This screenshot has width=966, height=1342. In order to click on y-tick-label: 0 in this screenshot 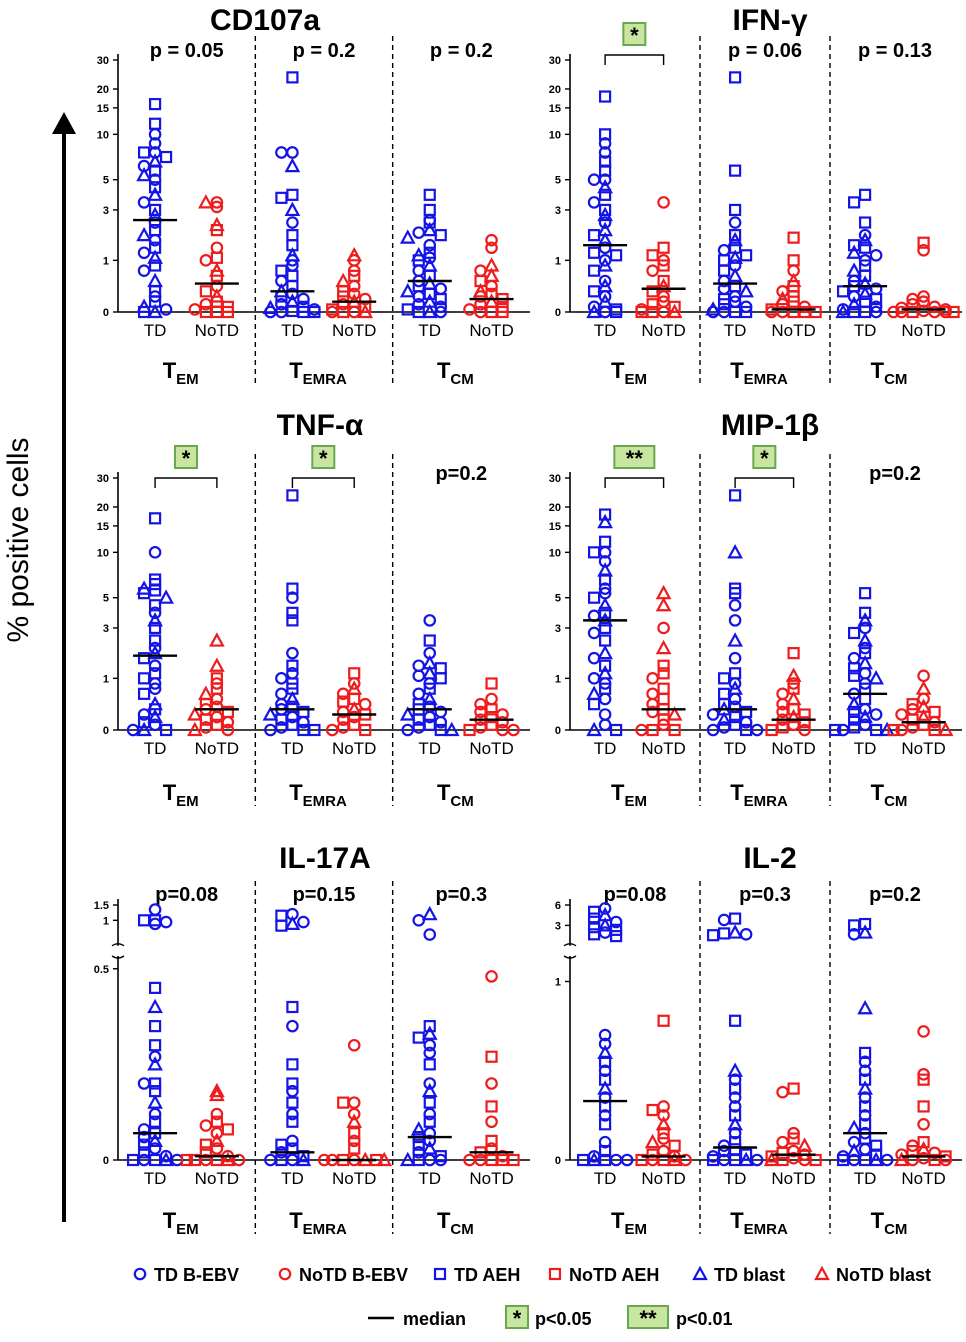, I will do `click(558, 313)`.